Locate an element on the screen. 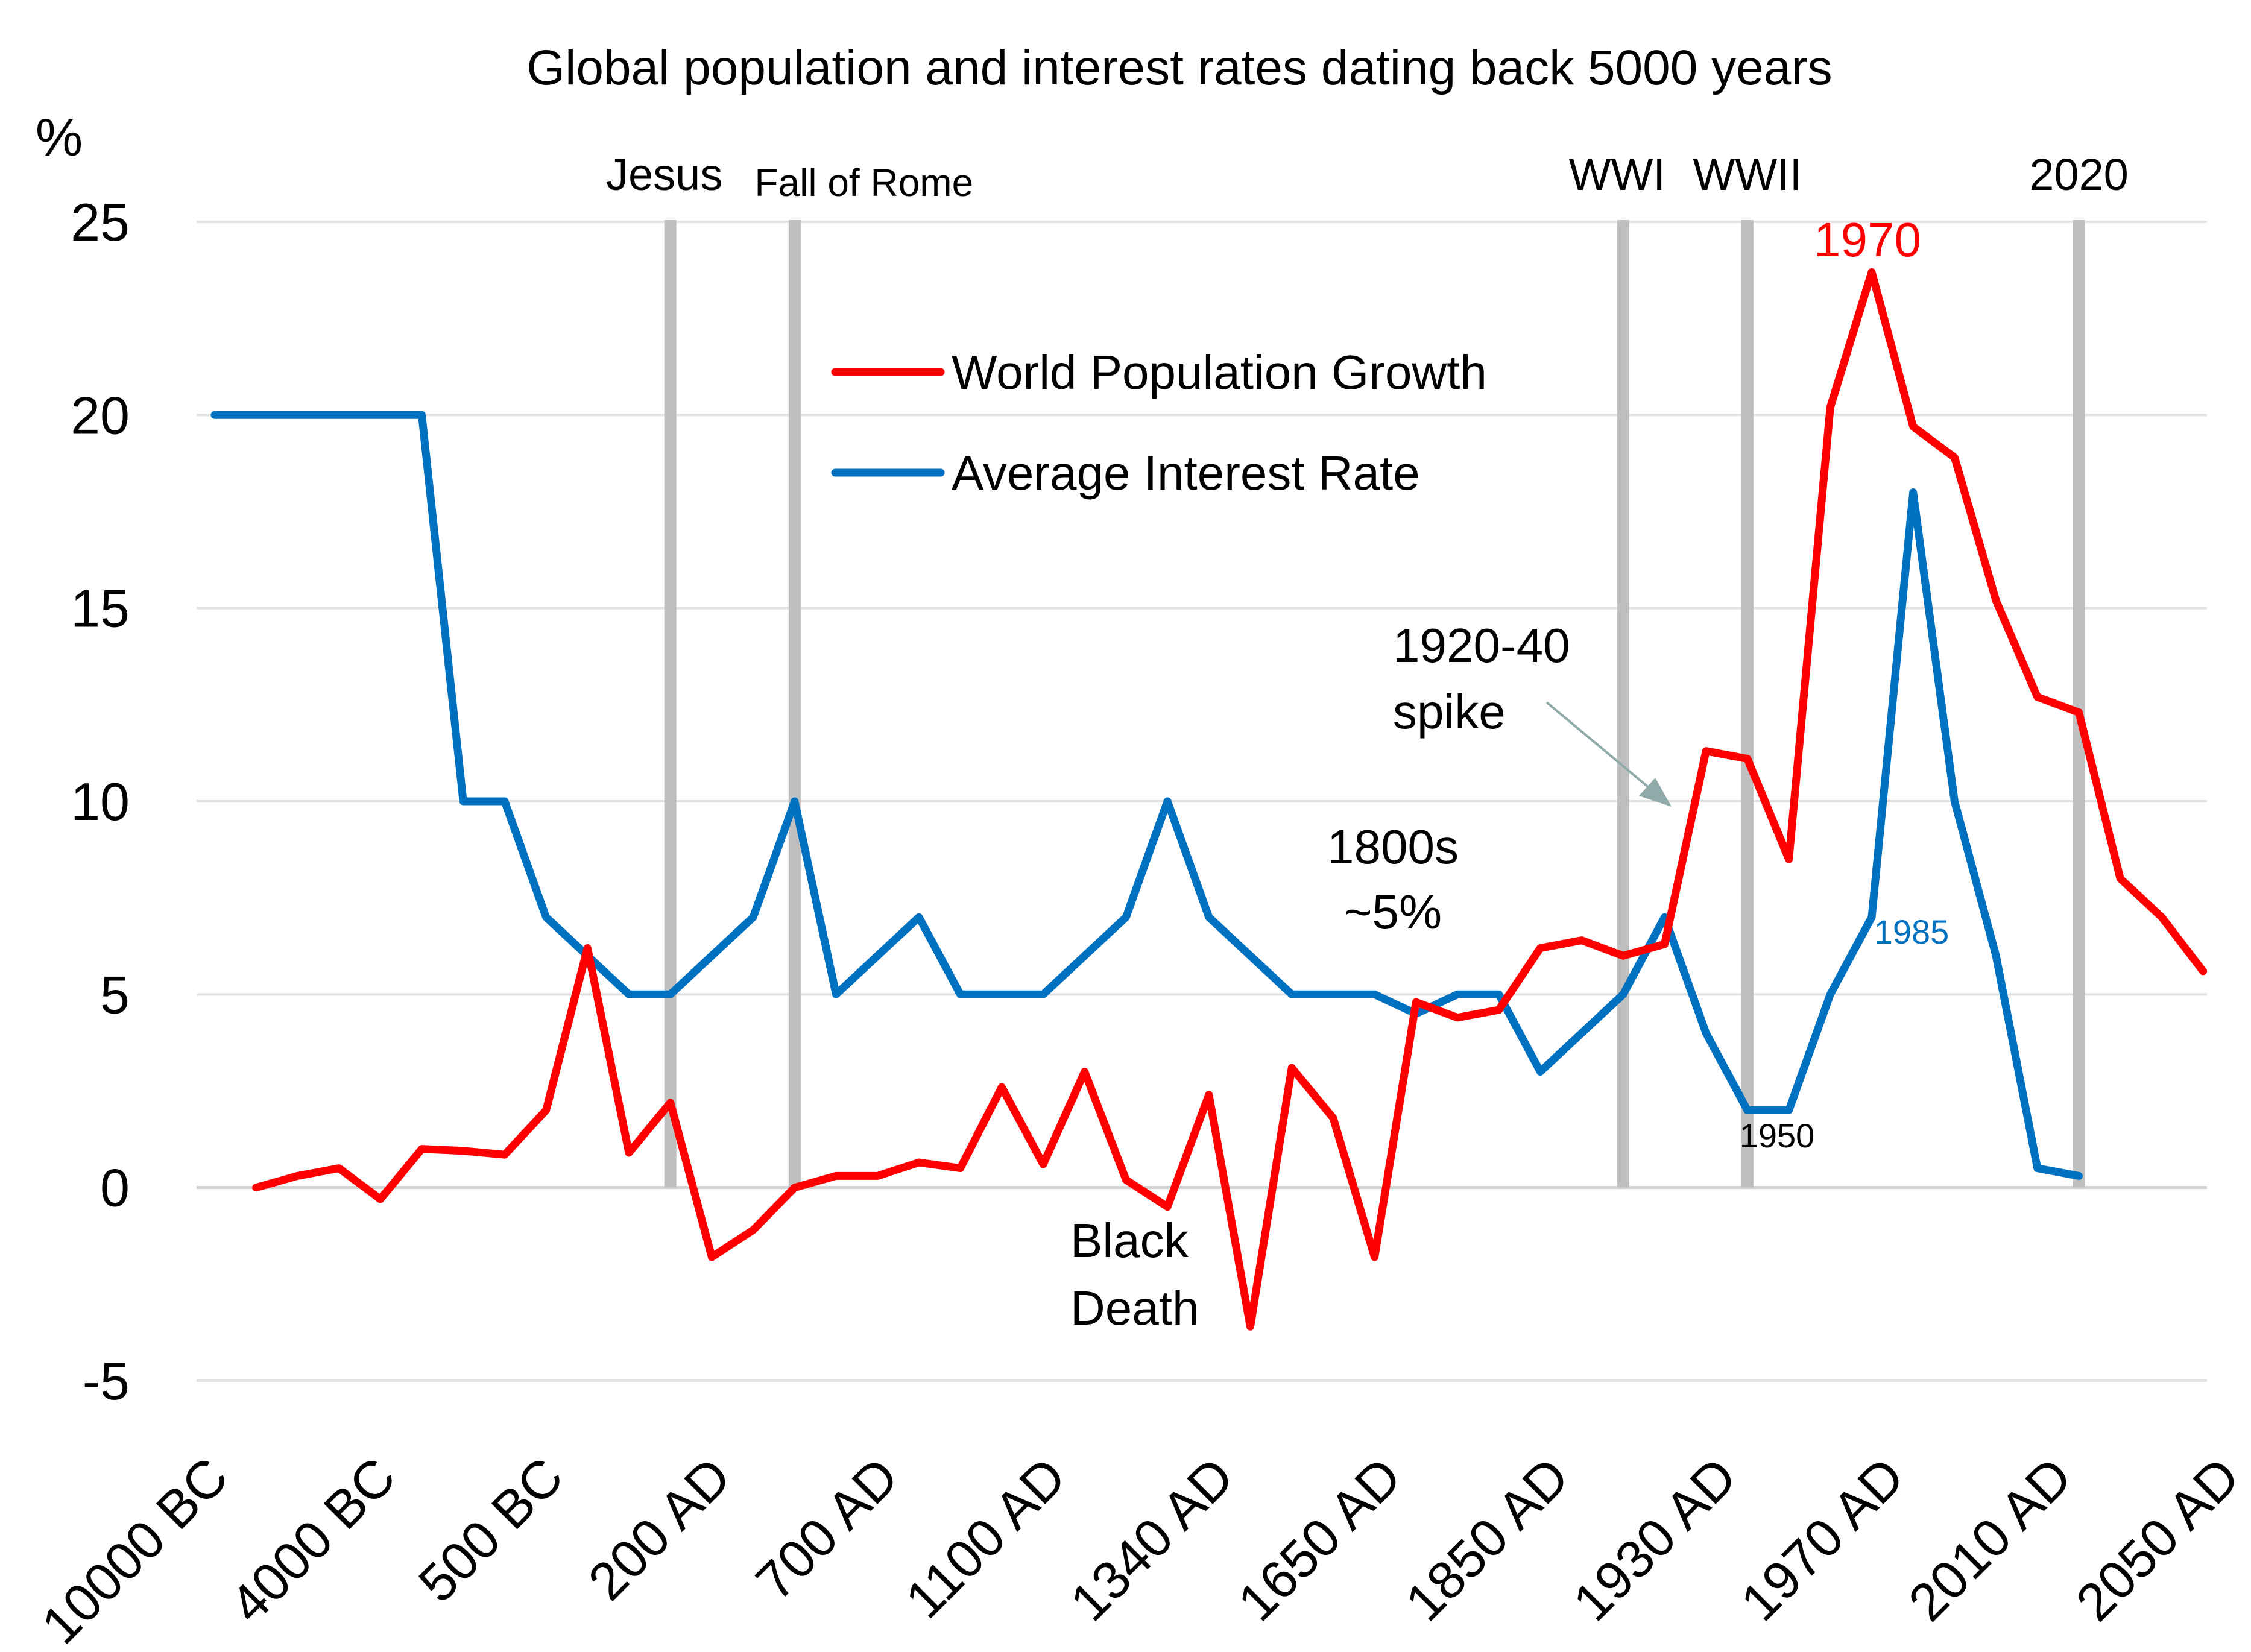  annotation-1970-peak: 1970 is located at coordinates (1867, 239).